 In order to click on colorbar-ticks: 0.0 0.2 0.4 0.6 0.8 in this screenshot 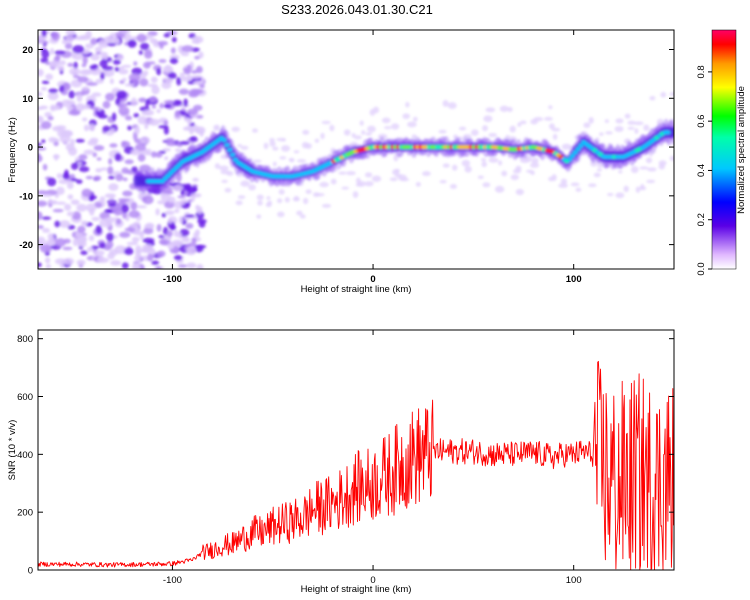, I will do `click(704, 170)`.